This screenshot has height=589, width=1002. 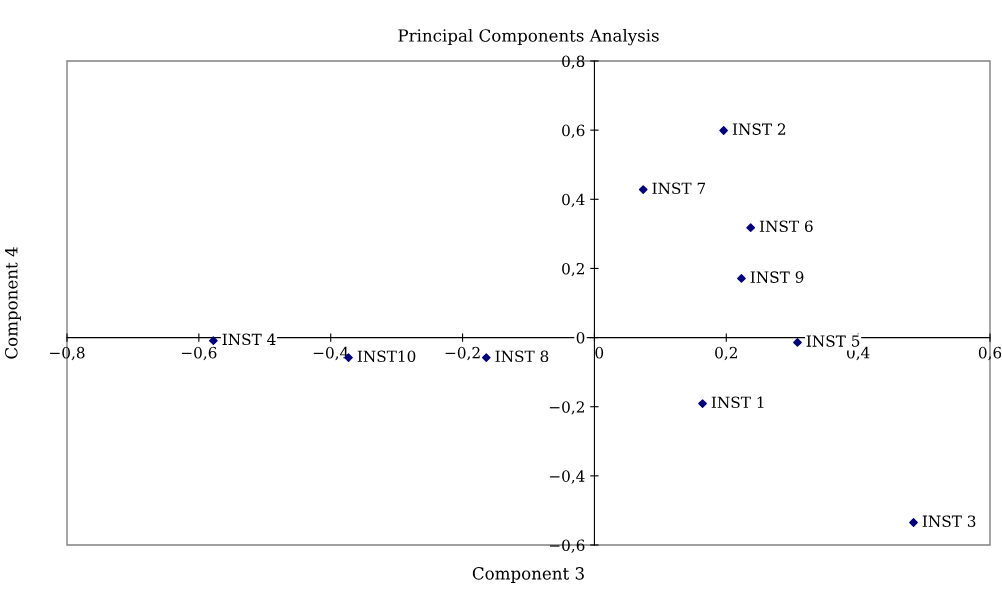 What do you see at coordinates (833, 341) in the screenshot?
I see `annotation: INST 5` at bounding box center [833, 341].